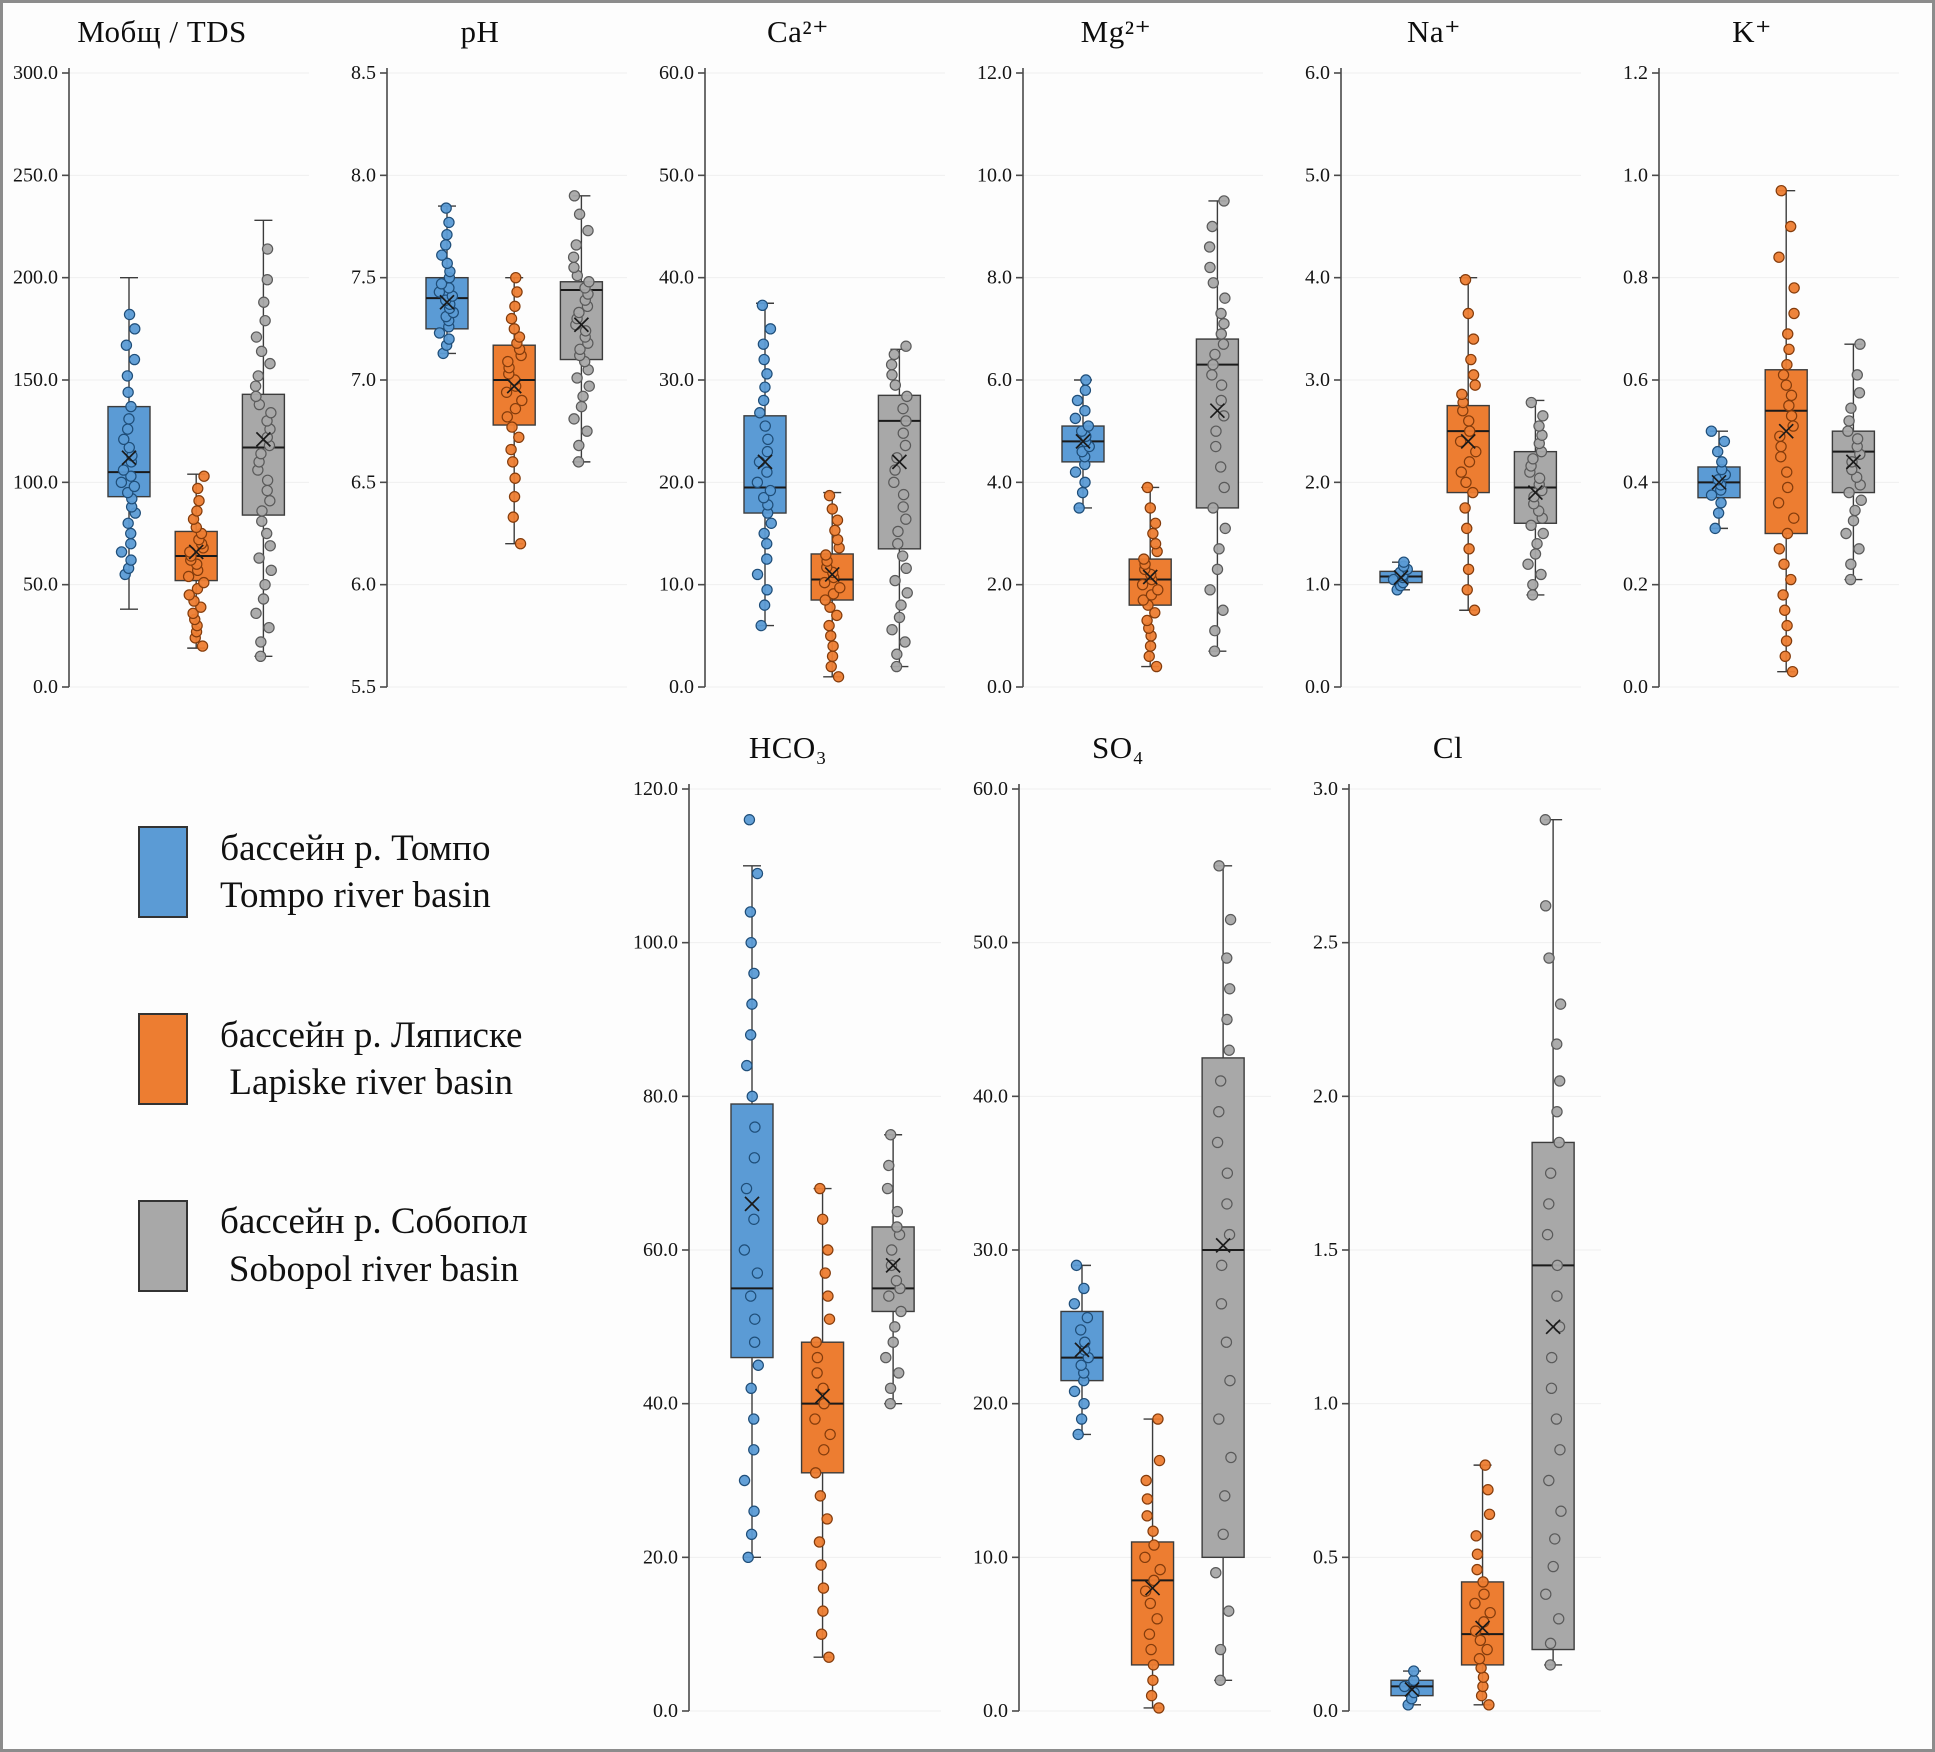 Image resolution: width=1935 pixels, height=1752 pixels. I want to click on legend-label-en-tompo: Tompo river basin, so click(355, 896).